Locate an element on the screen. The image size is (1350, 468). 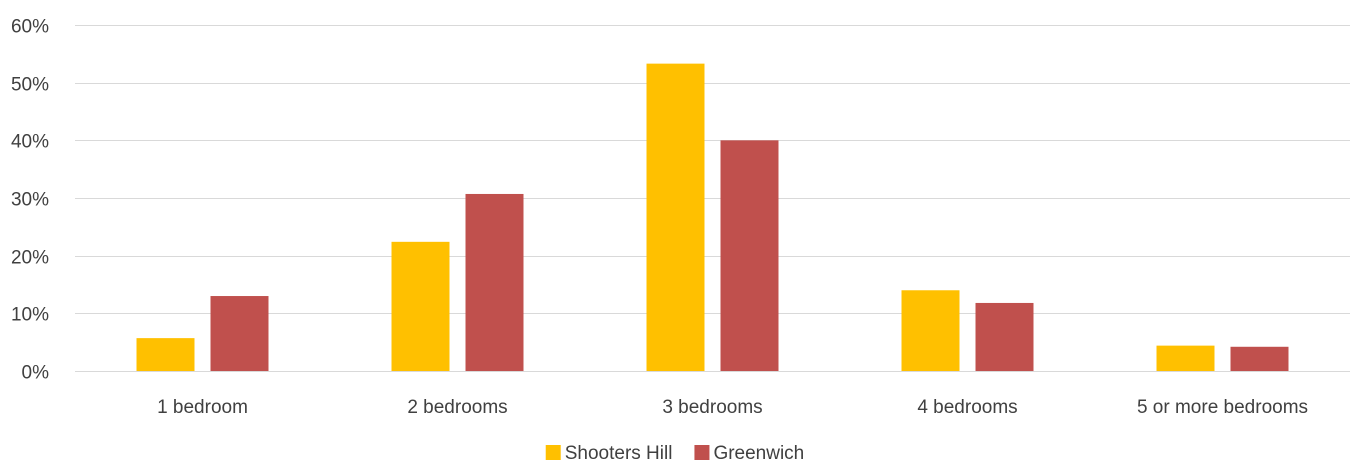
legend-swatch-shooters-hill is located at coordinates (553, 452).